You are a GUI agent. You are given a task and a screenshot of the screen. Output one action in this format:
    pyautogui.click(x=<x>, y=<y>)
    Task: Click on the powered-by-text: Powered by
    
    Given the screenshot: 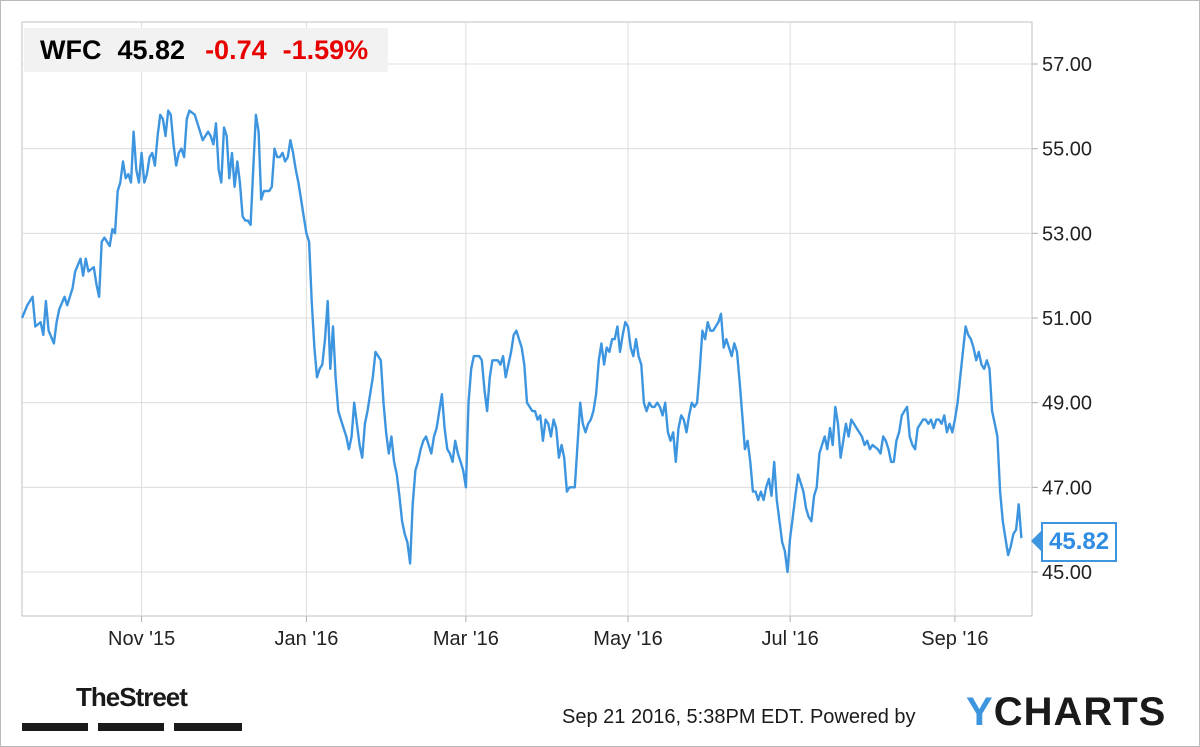 What is the action you would take?
    pyautogui.click(x=862, y=717)
    